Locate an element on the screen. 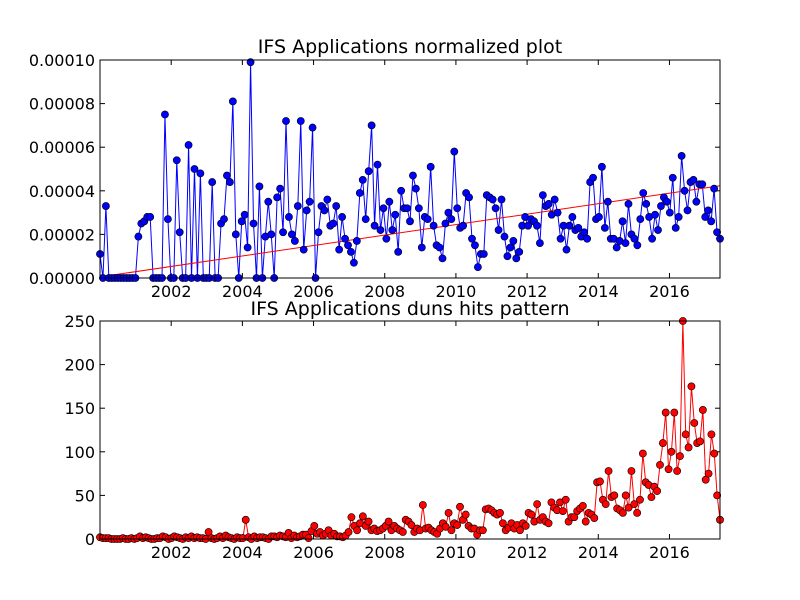  duns-hits-plot-xtick-label: 2010 is located at coordinates (456, 552).